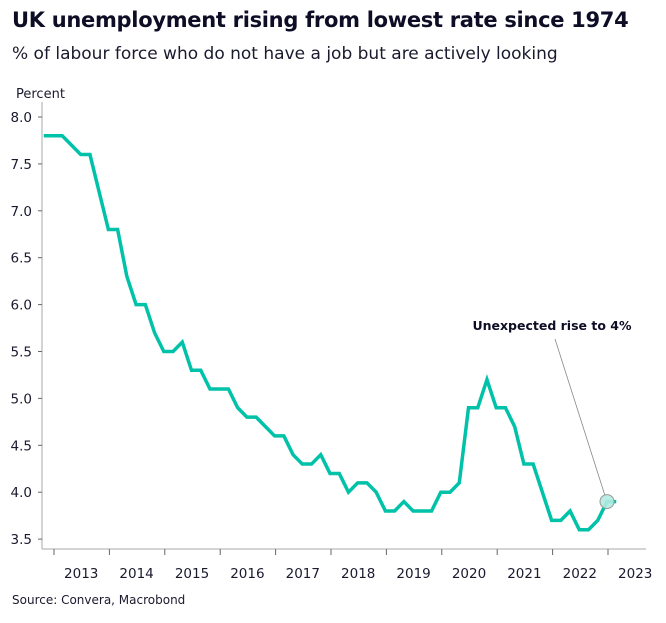 The height and width of the screenshot is (623, 666). I want to click on annotation-marker, so click(607, 502).